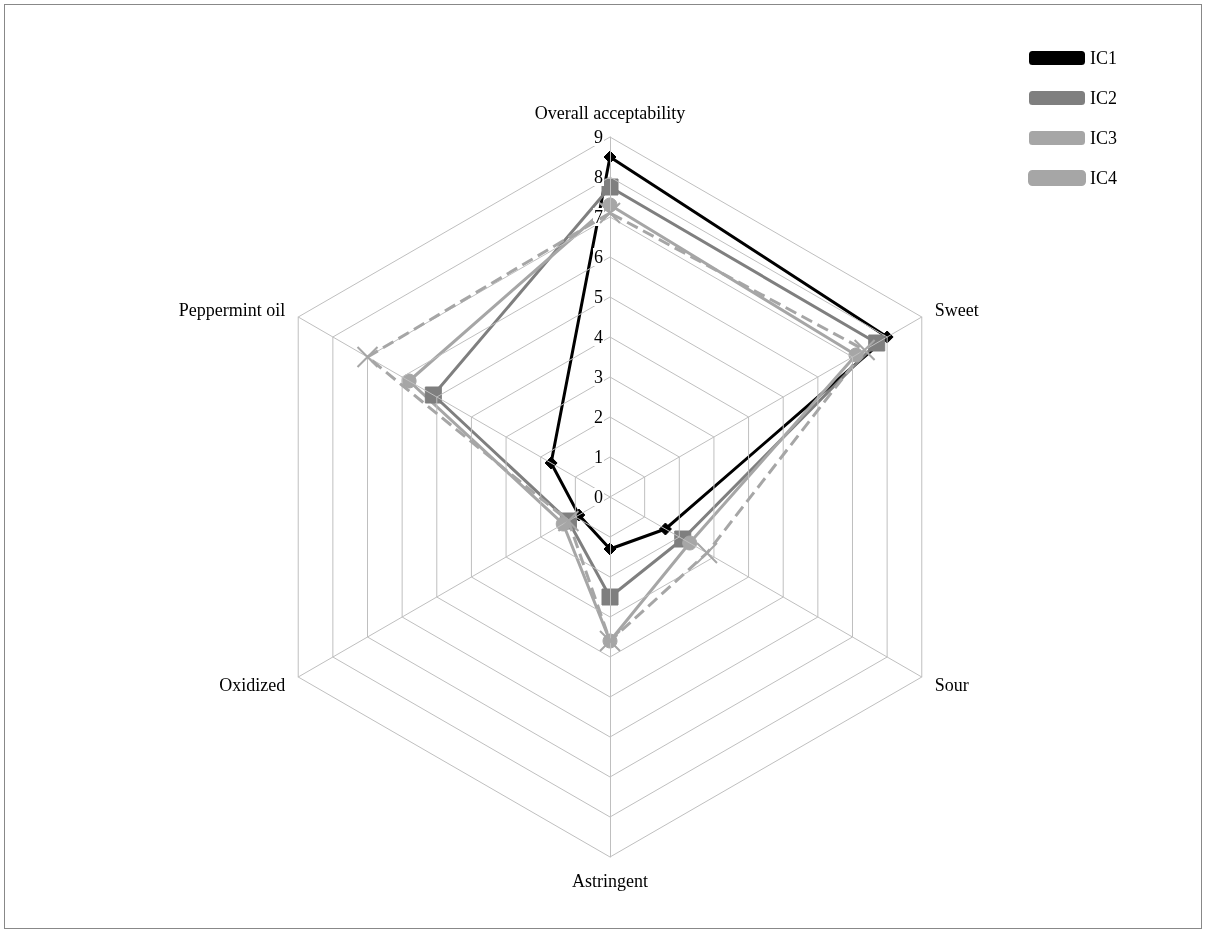 Image resolution: width=1208 pixels, height=935 pixels. What do you see at coordinates (598, 137) in the screenshot?
I see `y-tick-label: 9` at bounding box center [598, 137].